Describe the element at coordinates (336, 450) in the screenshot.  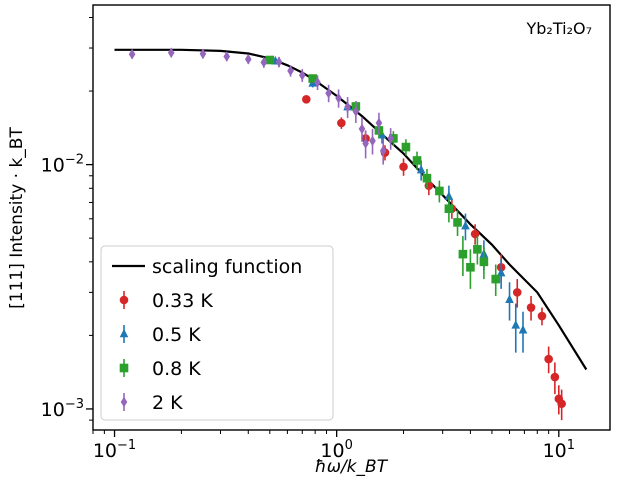
I see `x-tick-label: 10⁰` at that location.